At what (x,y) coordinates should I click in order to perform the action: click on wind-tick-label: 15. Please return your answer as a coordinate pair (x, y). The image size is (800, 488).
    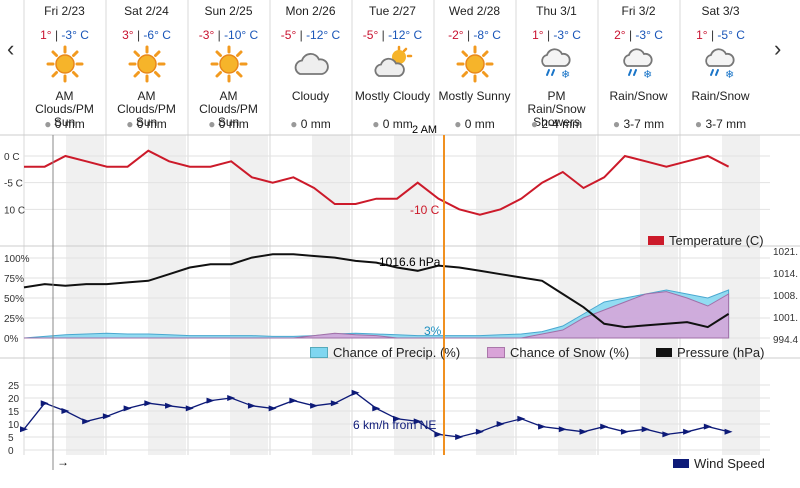
    Looking at the image, I should click on (14, 412).